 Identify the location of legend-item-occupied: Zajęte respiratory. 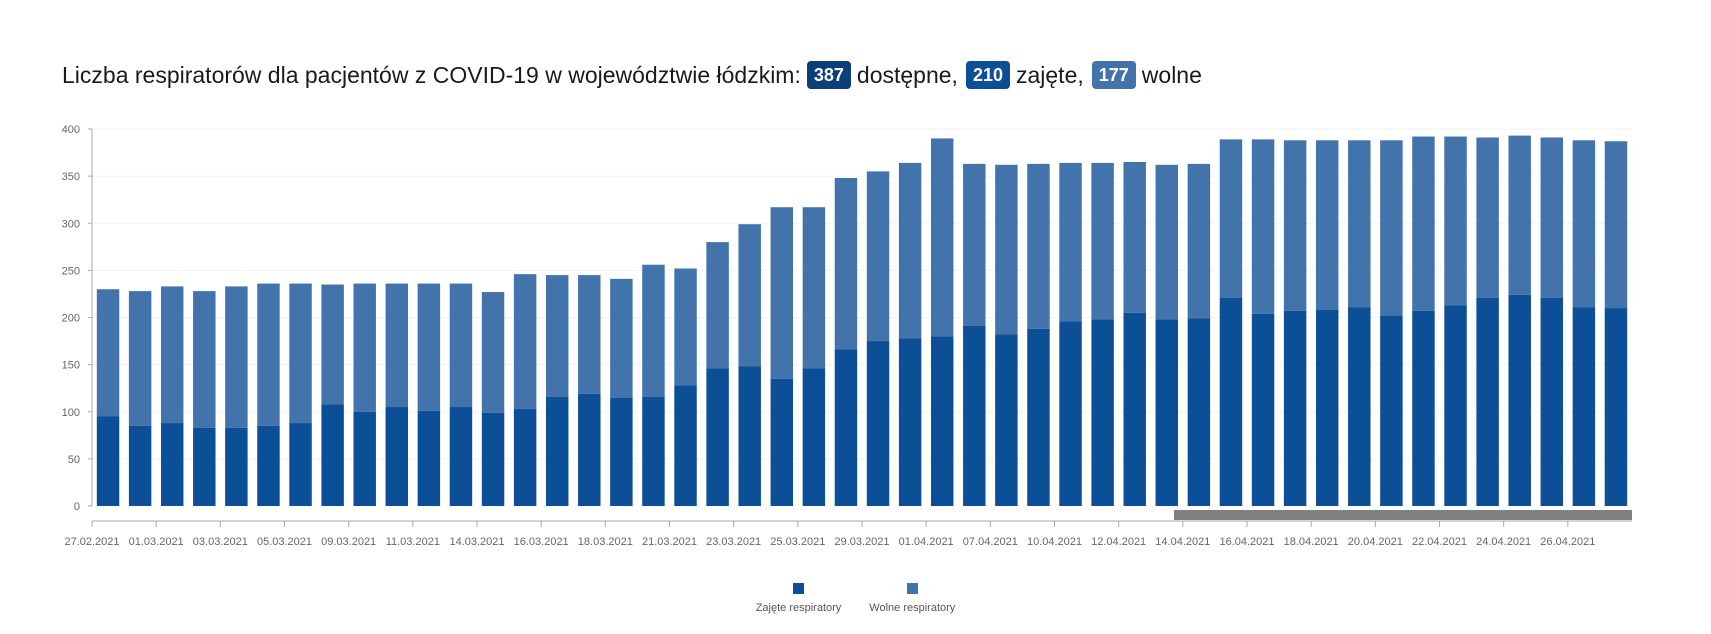
(798, 598).